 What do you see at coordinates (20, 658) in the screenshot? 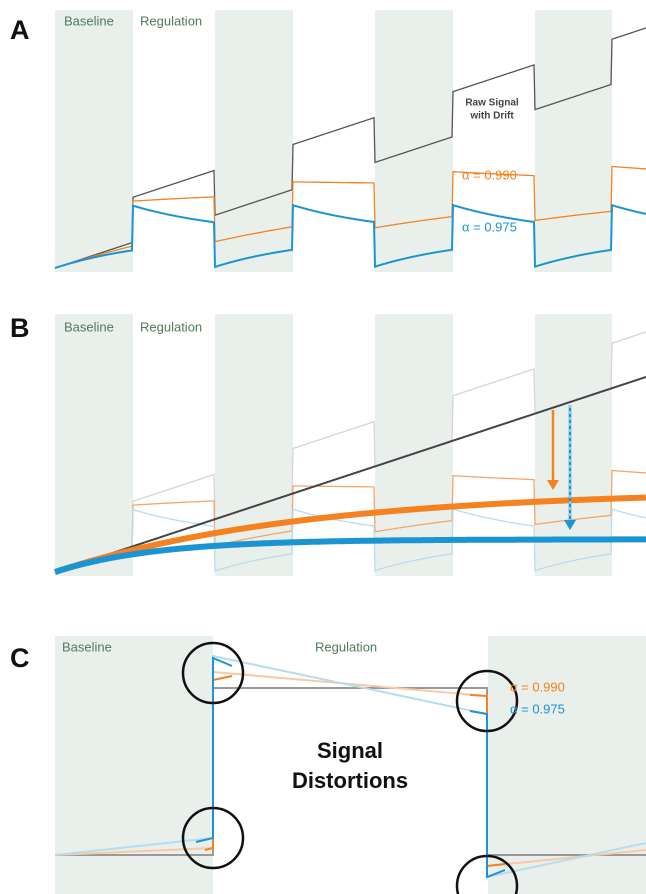
I see `panel-label: C` at bounding box center [20, 658].